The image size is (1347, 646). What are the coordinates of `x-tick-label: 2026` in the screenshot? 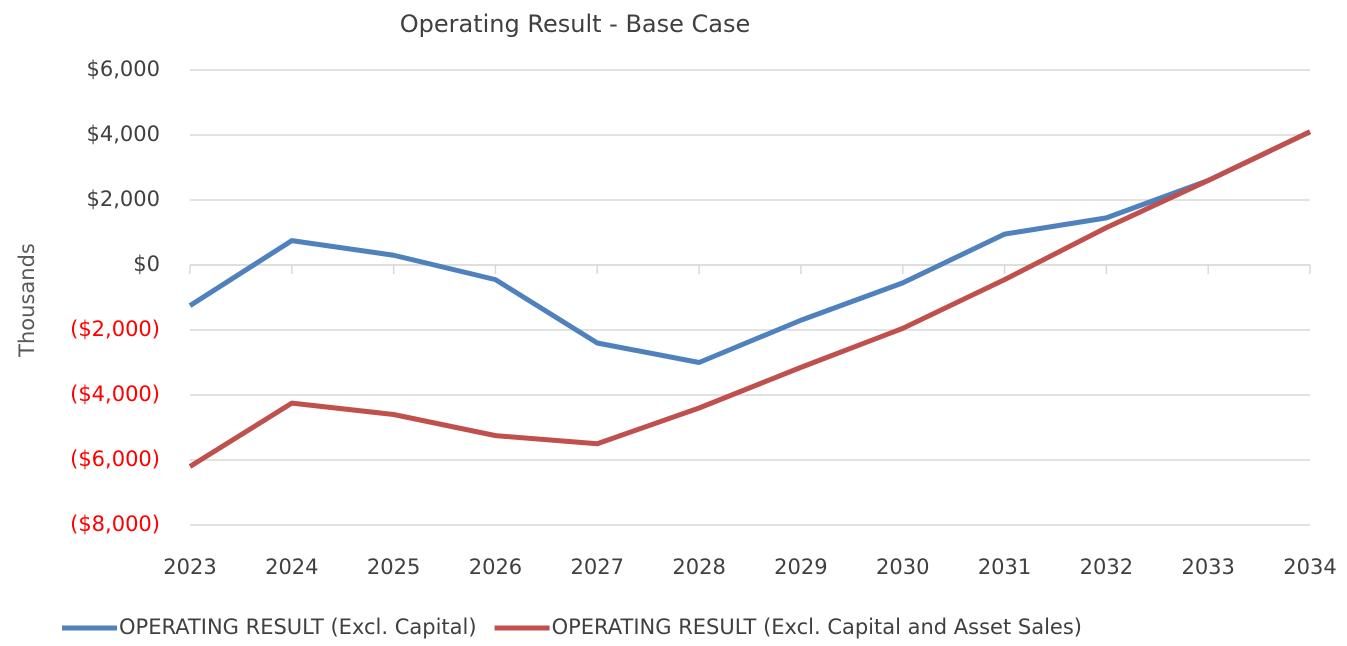 It's located at (495, 567).